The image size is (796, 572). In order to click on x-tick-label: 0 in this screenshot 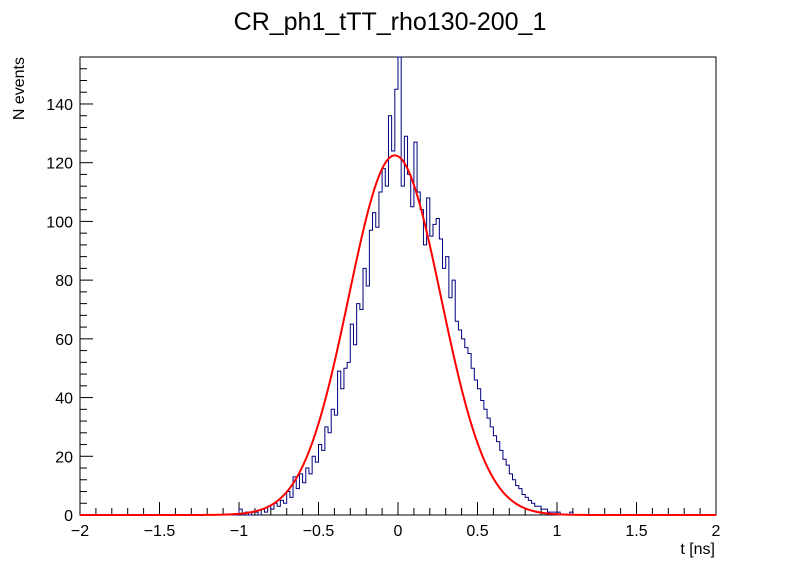, I will do `click(398, 531)`.